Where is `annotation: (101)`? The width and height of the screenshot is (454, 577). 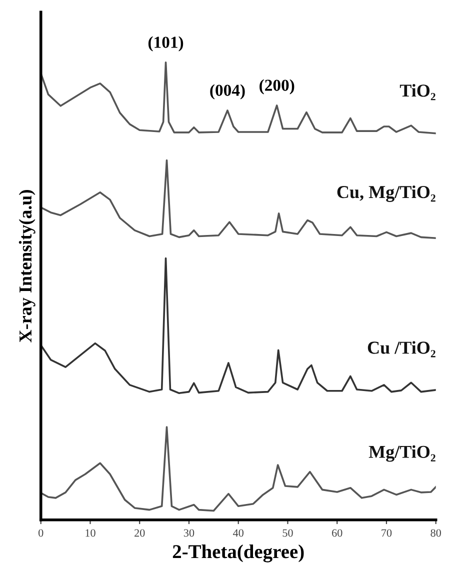
annotation: (101) is located at coordinates (166, 44).